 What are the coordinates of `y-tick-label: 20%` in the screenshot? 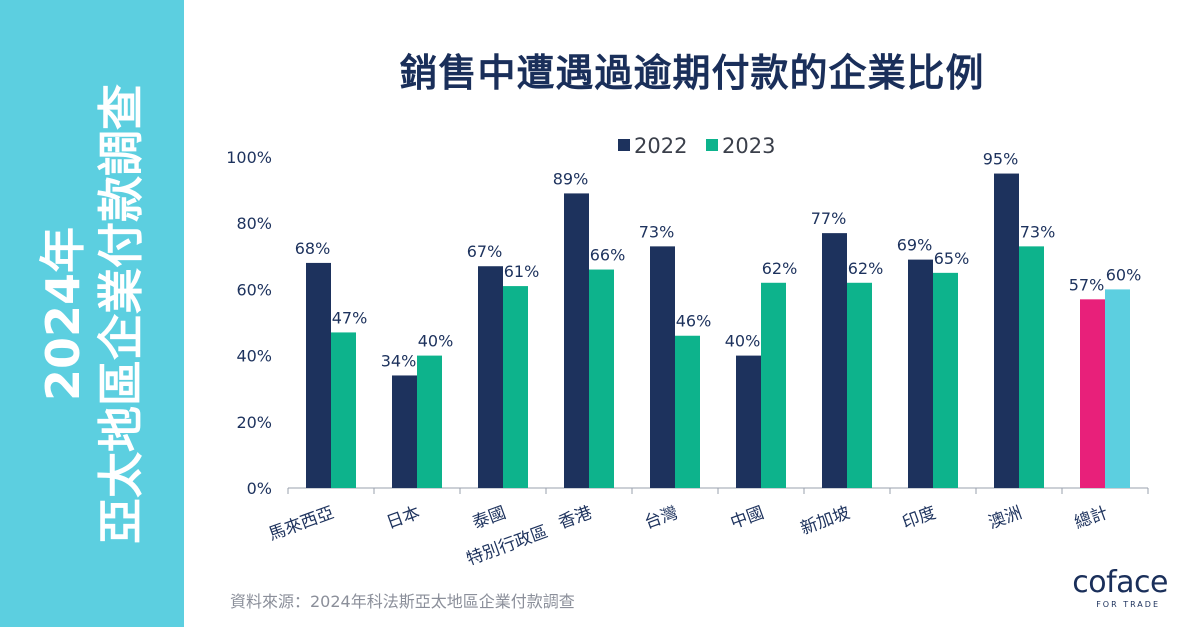 It's located at (254, 422).